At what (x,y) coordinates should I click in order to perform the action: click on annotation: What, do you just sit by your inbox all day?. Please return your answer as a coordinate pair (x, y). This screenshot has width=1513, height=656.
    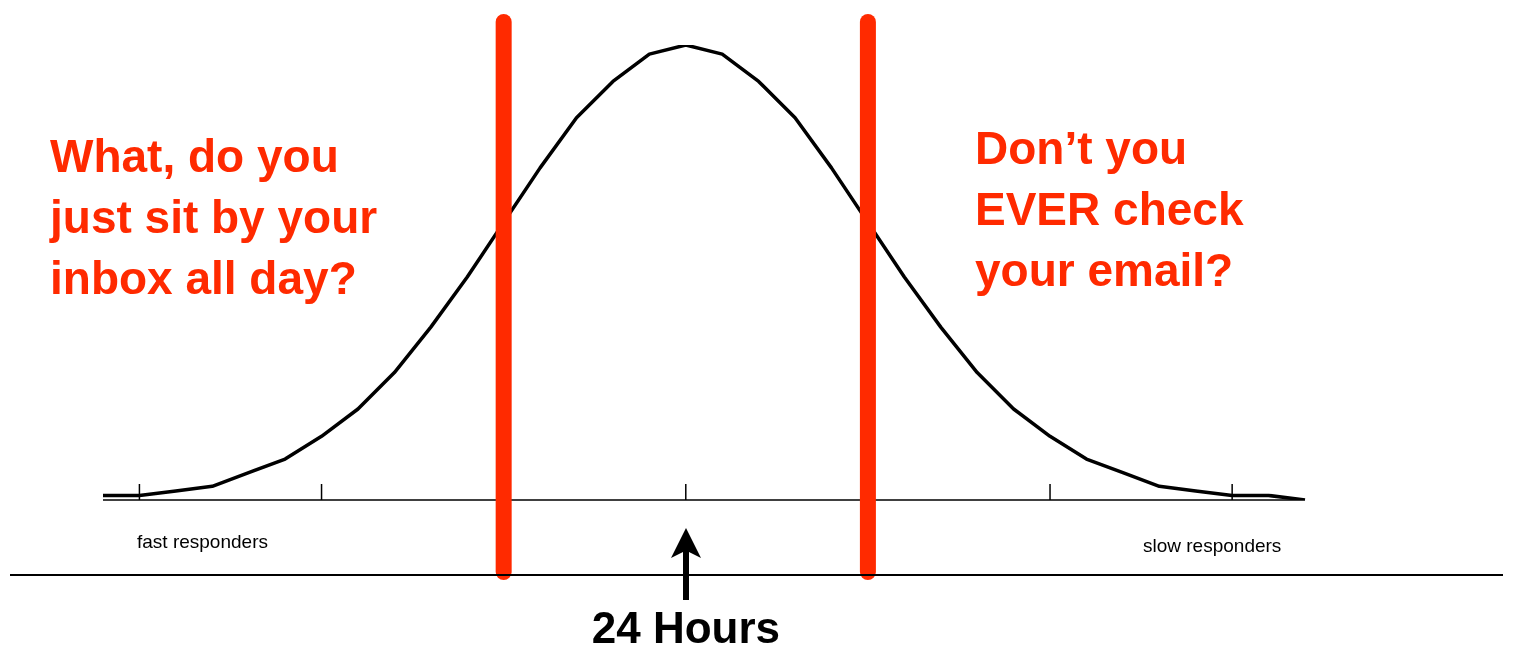
    Looking at the image, I should click on (214, 217).